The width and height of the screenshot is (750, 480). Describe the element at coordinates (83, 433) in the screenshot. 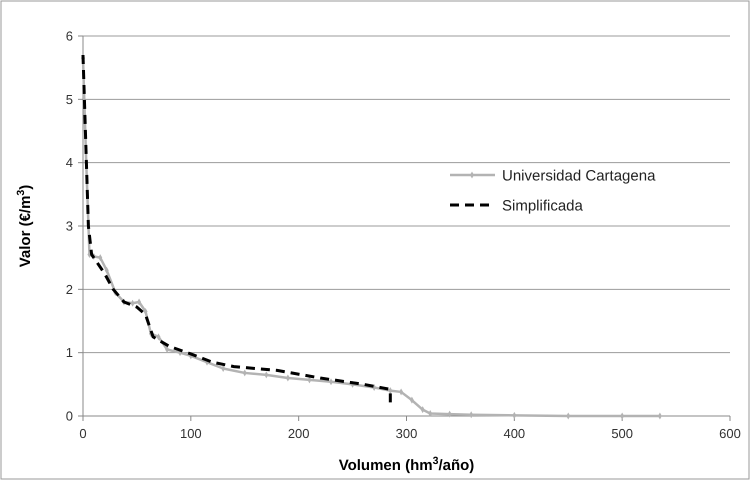

I see `x-tick-label: 0` at that location.